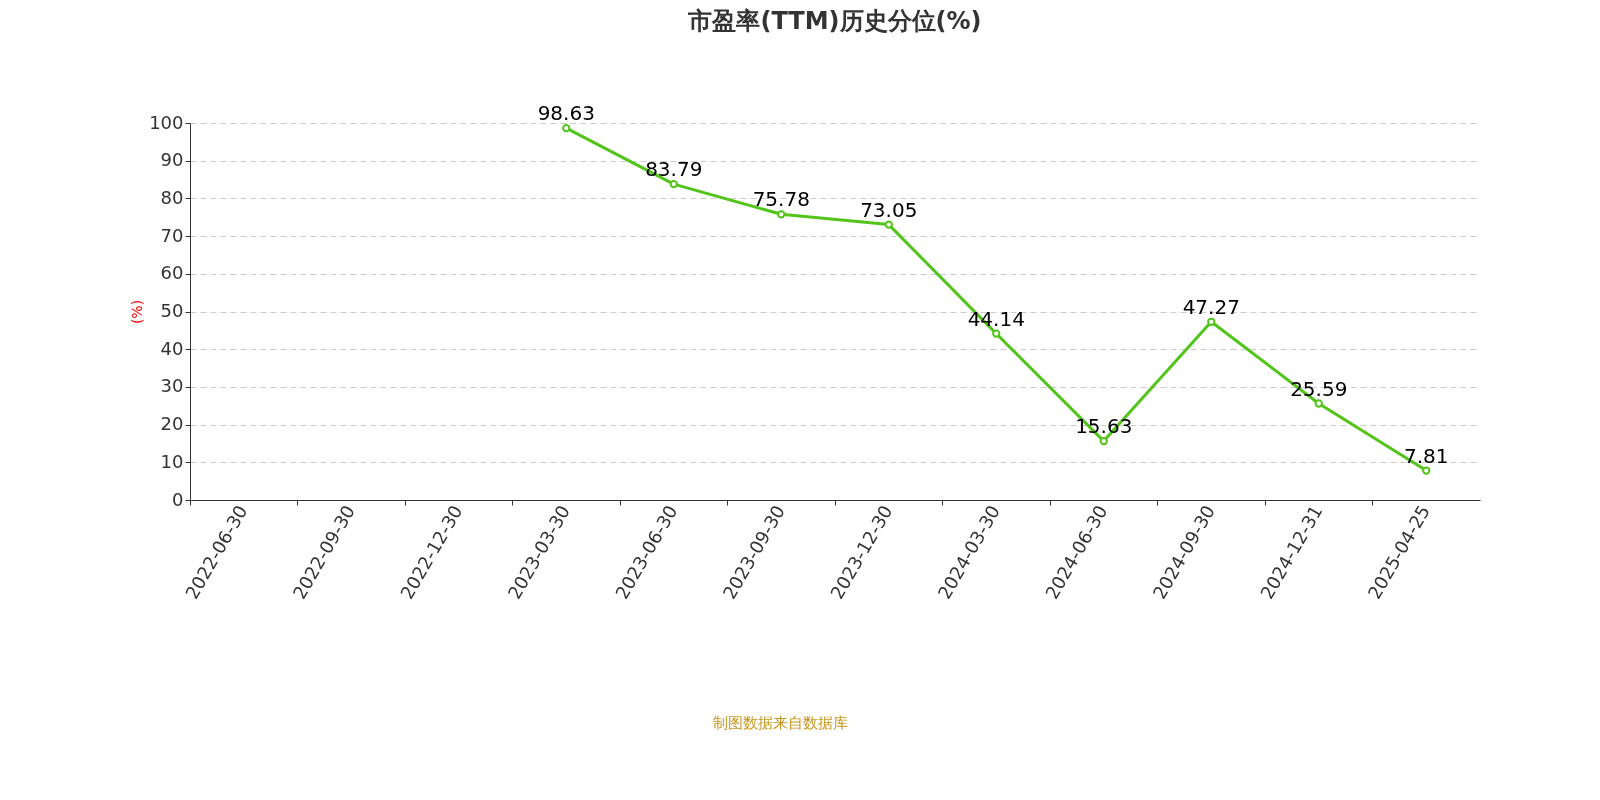 This screenshot has width=1600, height=800. Describe the element at coordinates (889, 209) in the screenshot. I see `data-label: 73.05` at that location.